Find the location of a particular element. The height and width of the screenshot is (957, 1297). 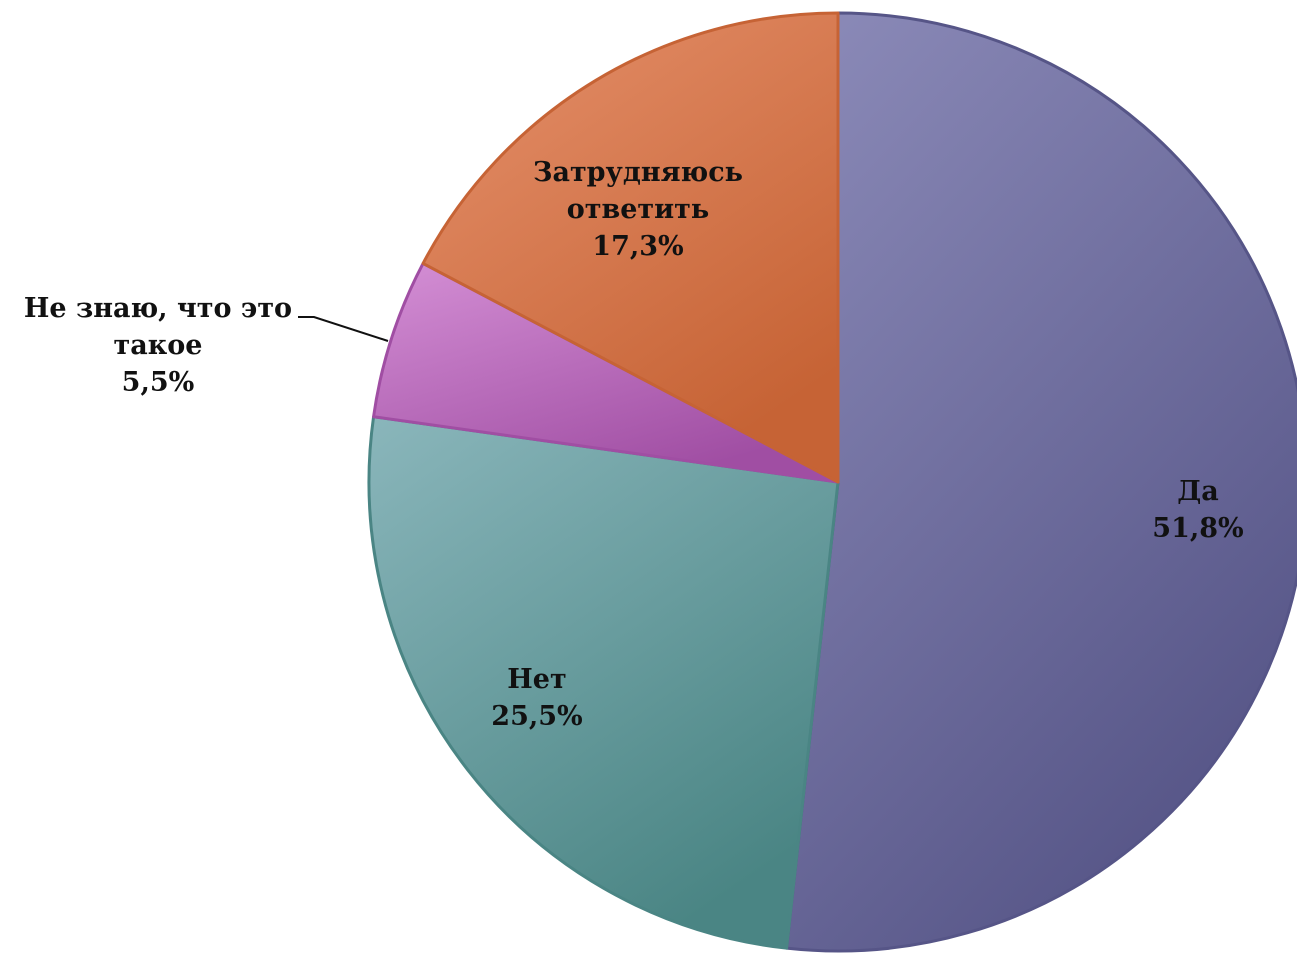

slice-category-label: Затрудняюсь is located at coordinates (638, 172).